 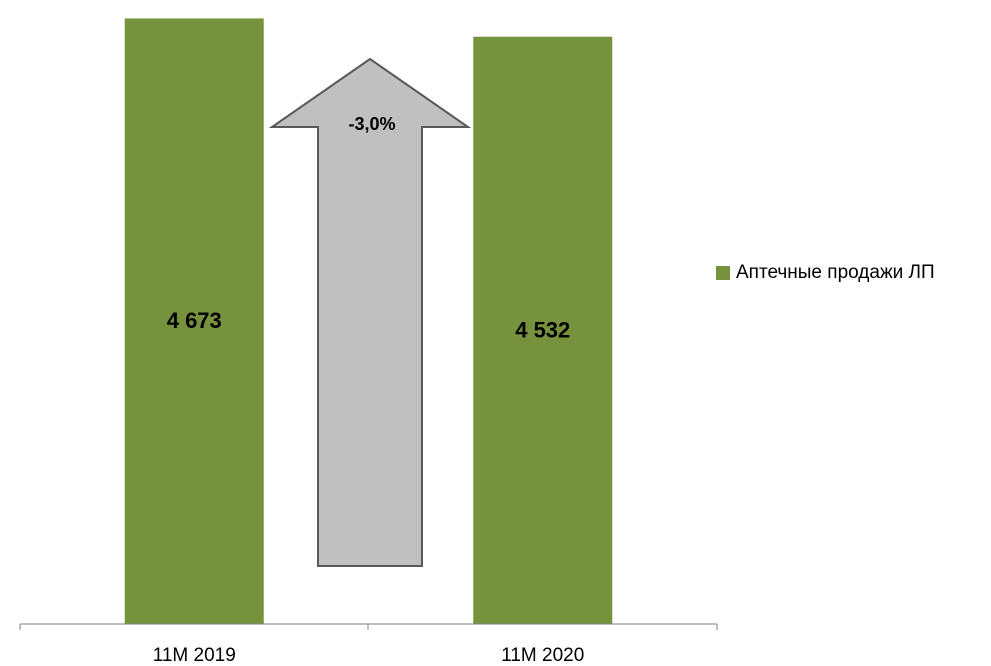 What do you see at coordinates (723, 273) in the screenshot?
I see `legend-swatch` at bounding box center [723, 273].